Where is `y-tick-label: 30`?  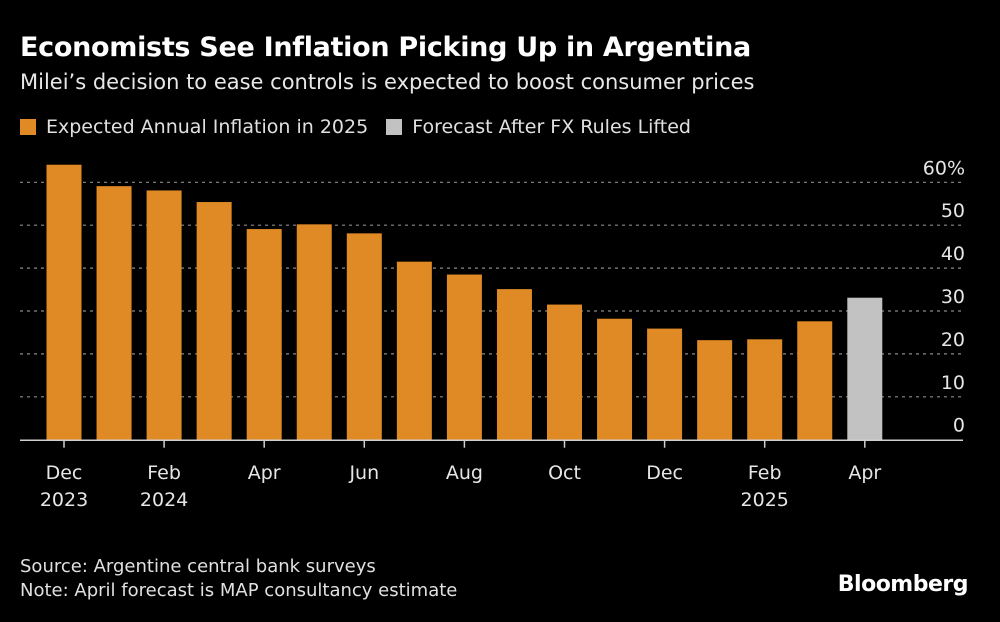 y-tick-label: 30 is located at coordinates (953, 297).